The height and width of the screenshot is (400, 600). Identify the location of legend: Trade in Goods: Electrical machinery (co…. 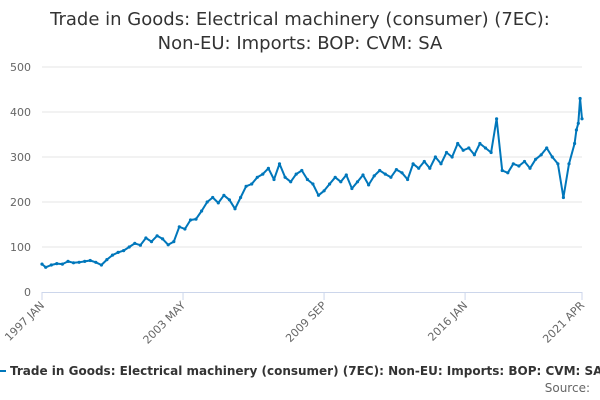
(300, 371).